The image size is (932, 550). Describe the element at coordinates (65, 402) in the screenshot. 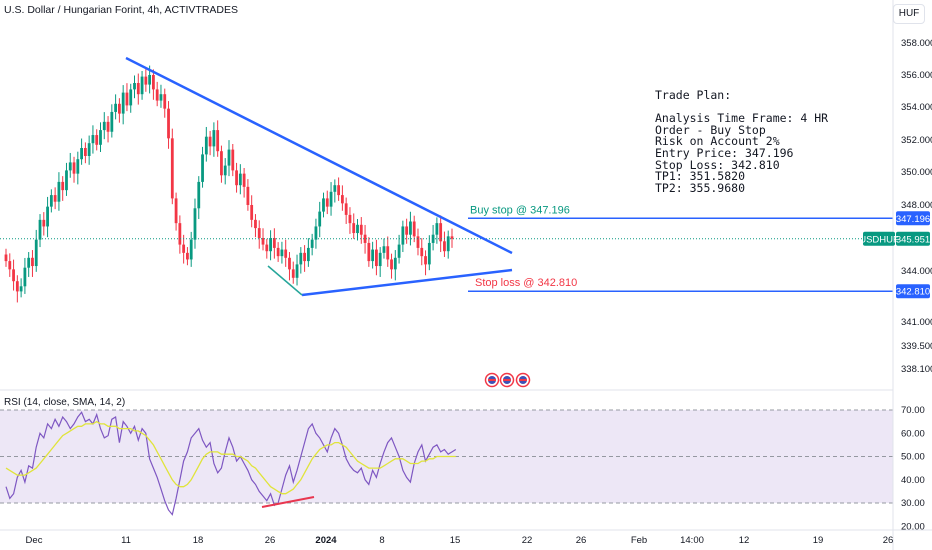

I see `rsi-indicator-label: RSI (14, close, SMA, 14, 2)` at that location.